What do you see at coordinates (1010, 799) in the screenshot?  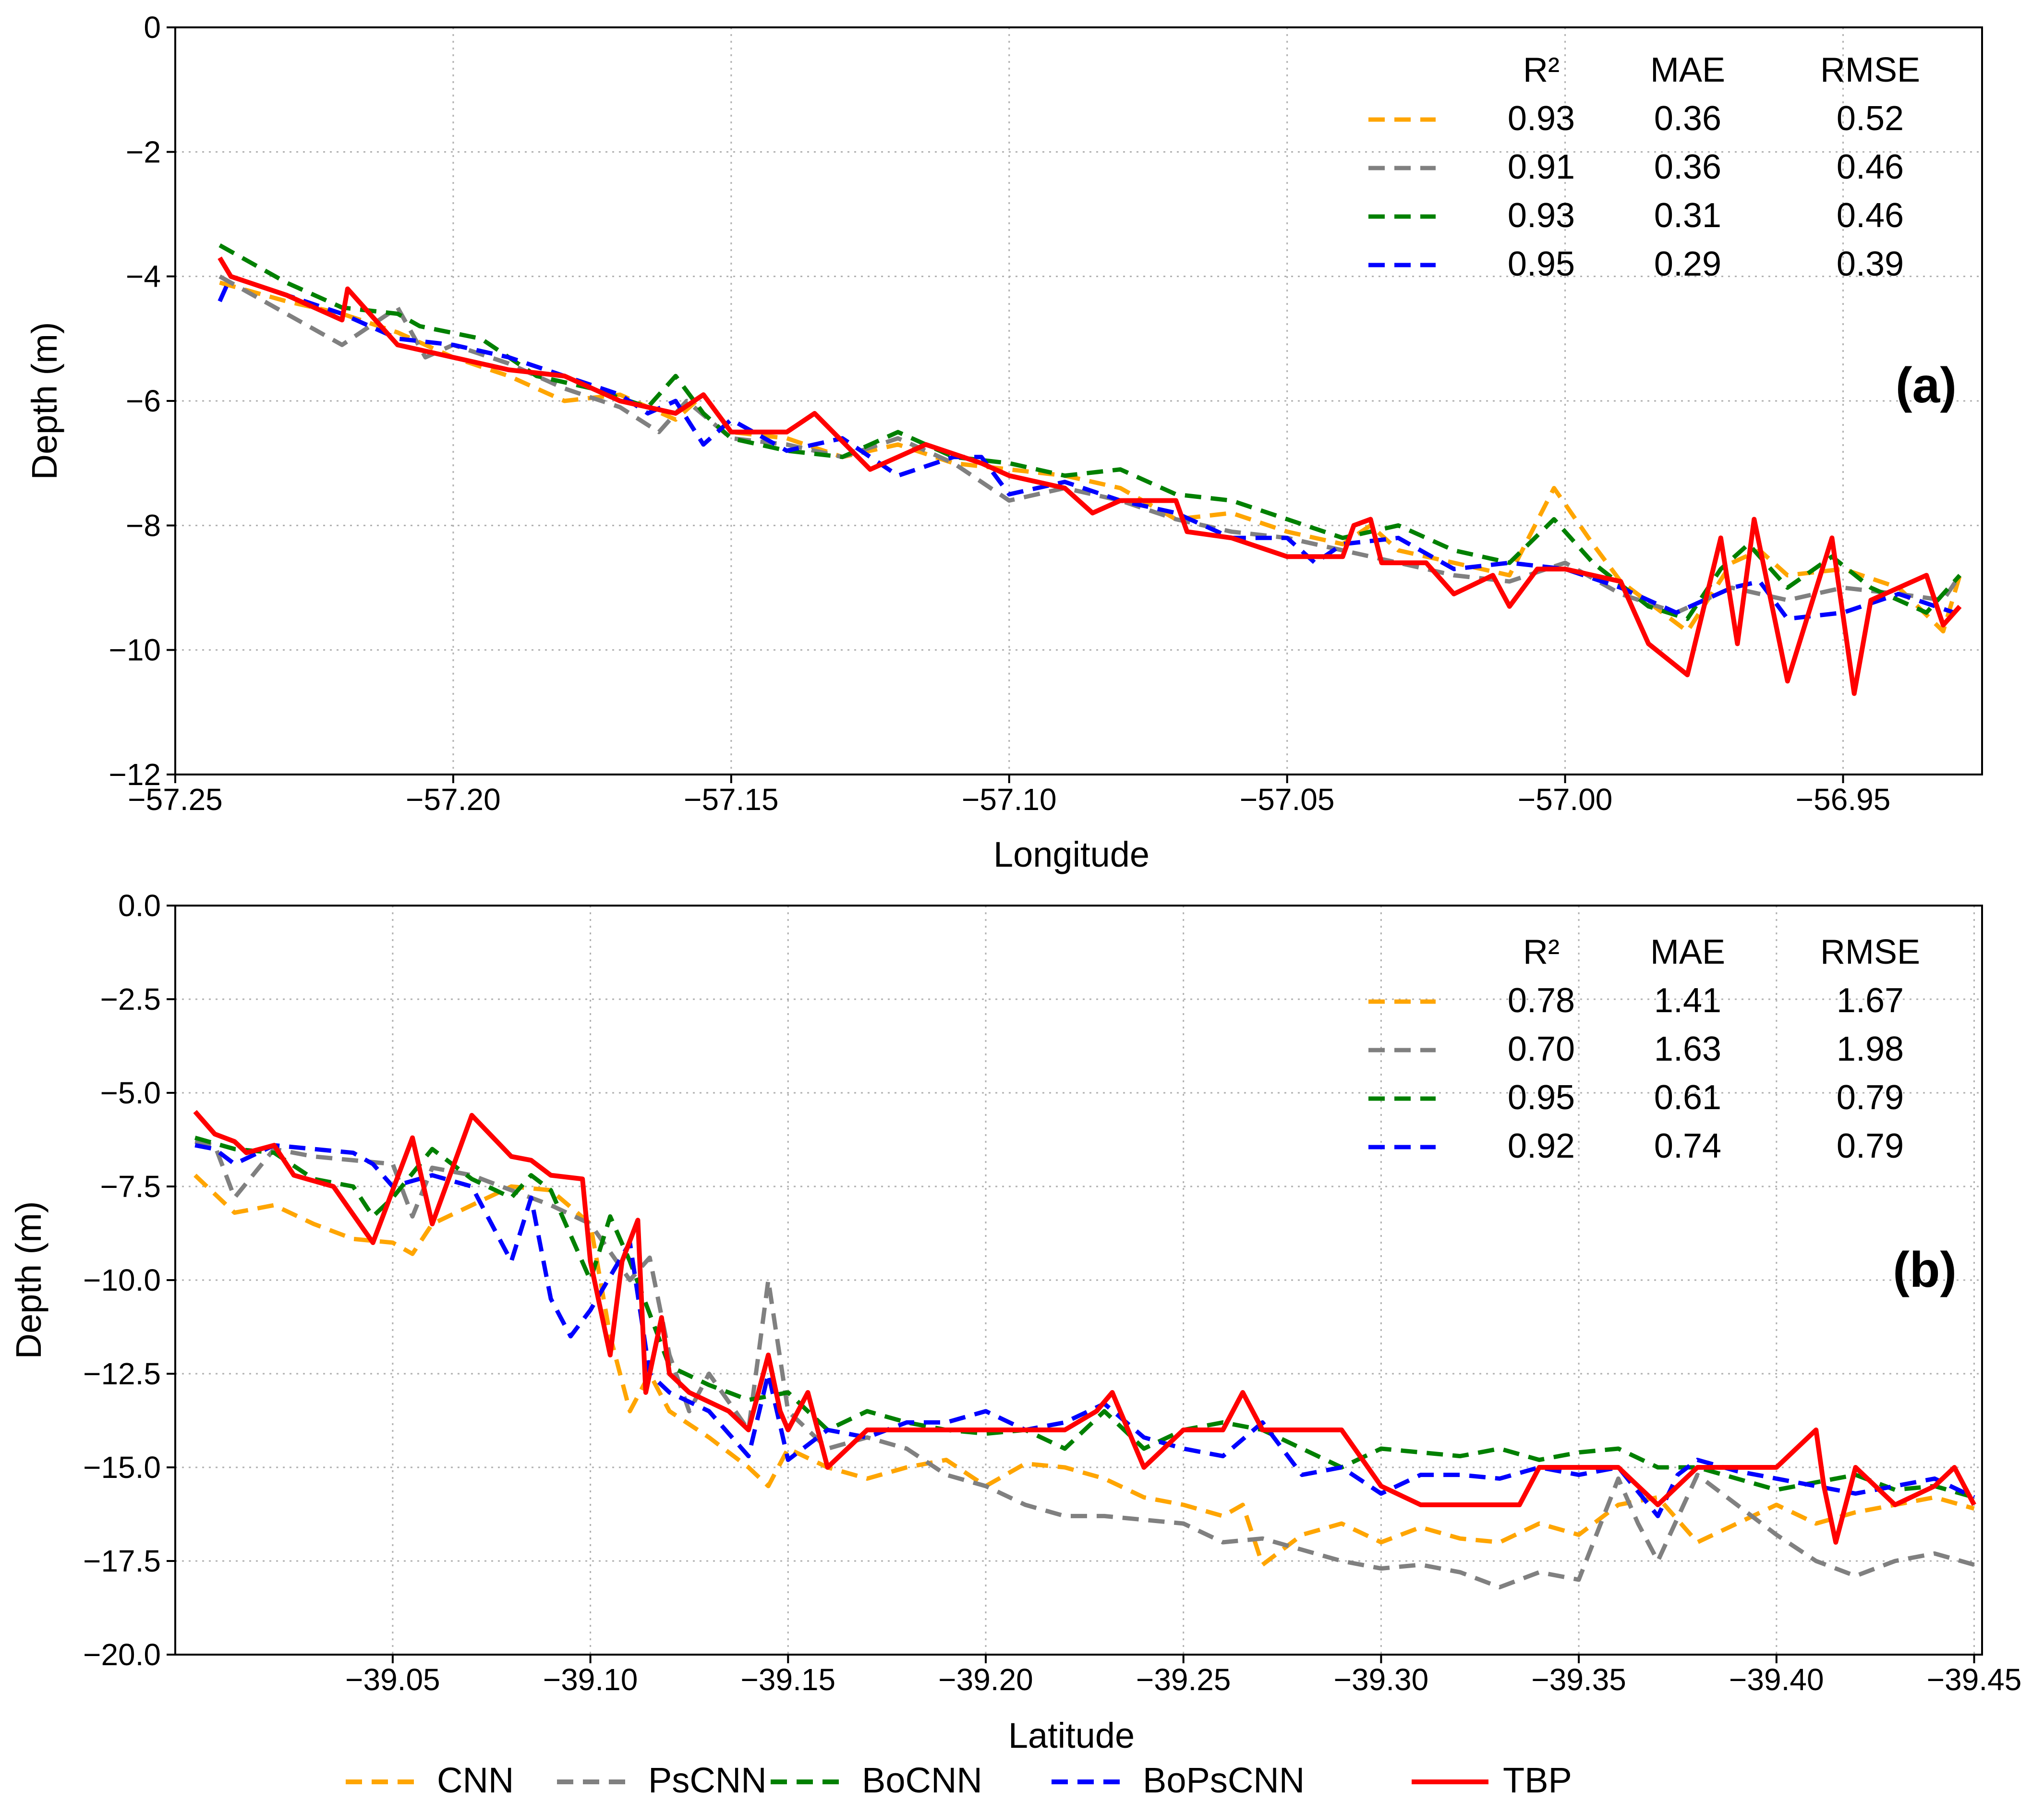 I see `x-tick-label: −57.10` at bounding box center [1010, 799].